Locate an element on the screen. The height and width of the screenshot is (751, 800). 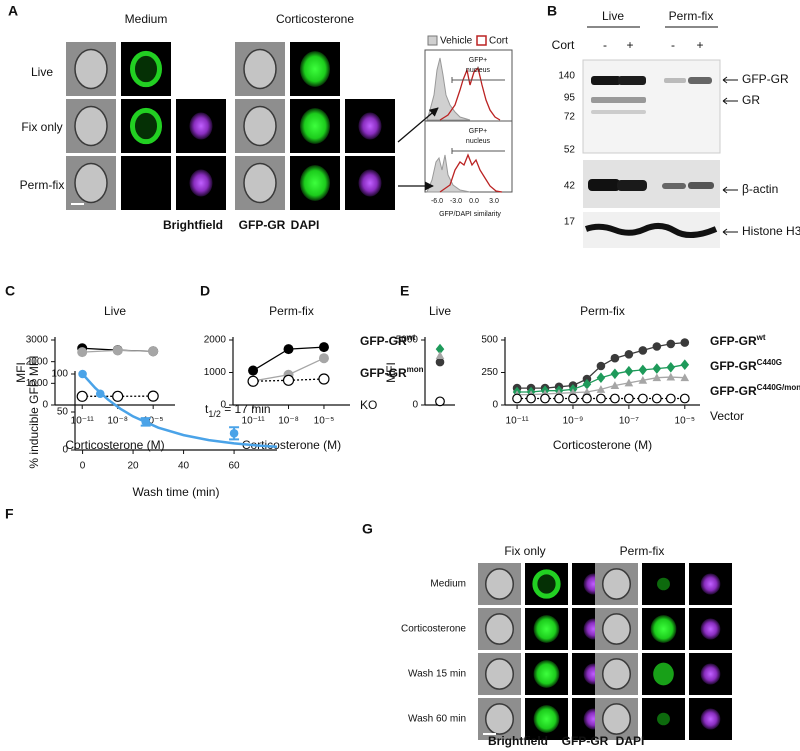
legend-name: KO is located at coordinates (368, 405).